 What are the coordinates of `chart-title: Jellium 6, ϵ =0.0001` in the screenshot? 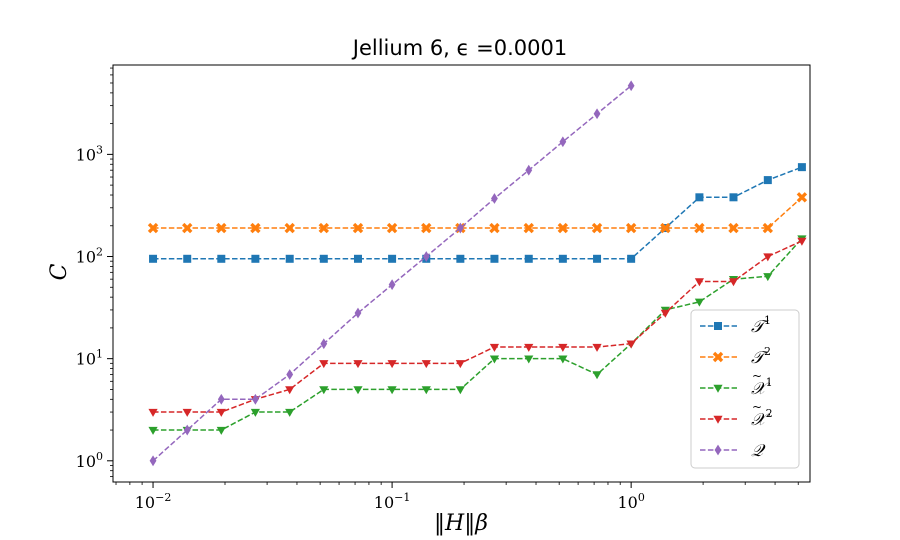 It's located at (459, 48).